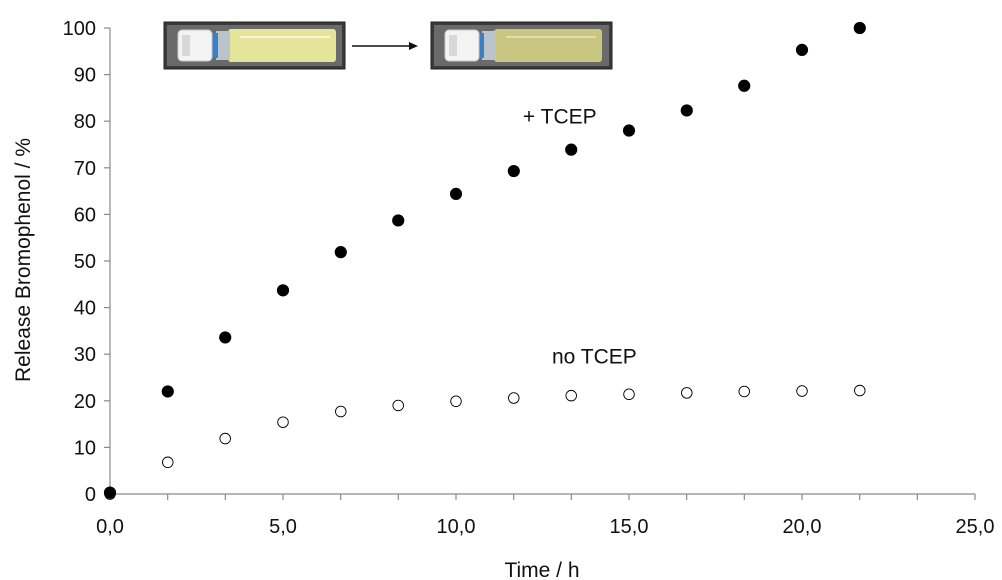 The width and height of the screenshot is (1002, 580). What do you see at coordinates (548, 45) in the screenshot?
I see `vial-after-liquid` at bounding box center [548, 45].